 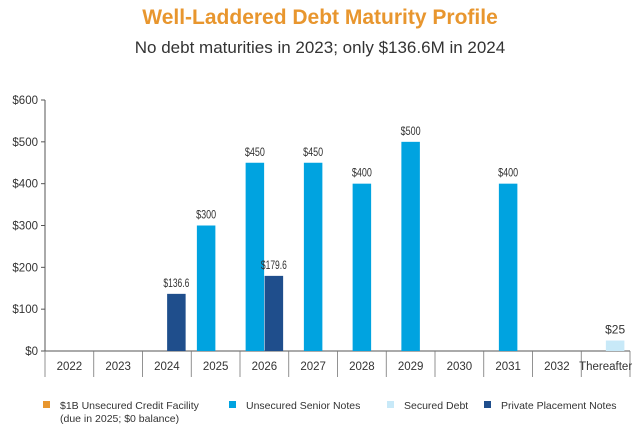 What do you see at coordinates (557, 367) in the screenshot?
I see `x-tick-label: 2032` at bounding box center [557, 367].